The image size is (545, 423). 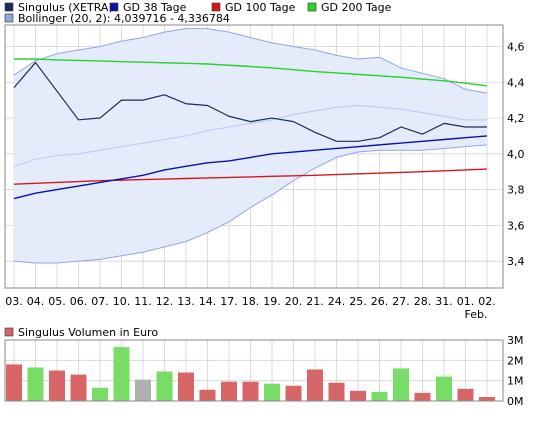 I want to click on x-tick-label: 06., so click(x=79, y=301).